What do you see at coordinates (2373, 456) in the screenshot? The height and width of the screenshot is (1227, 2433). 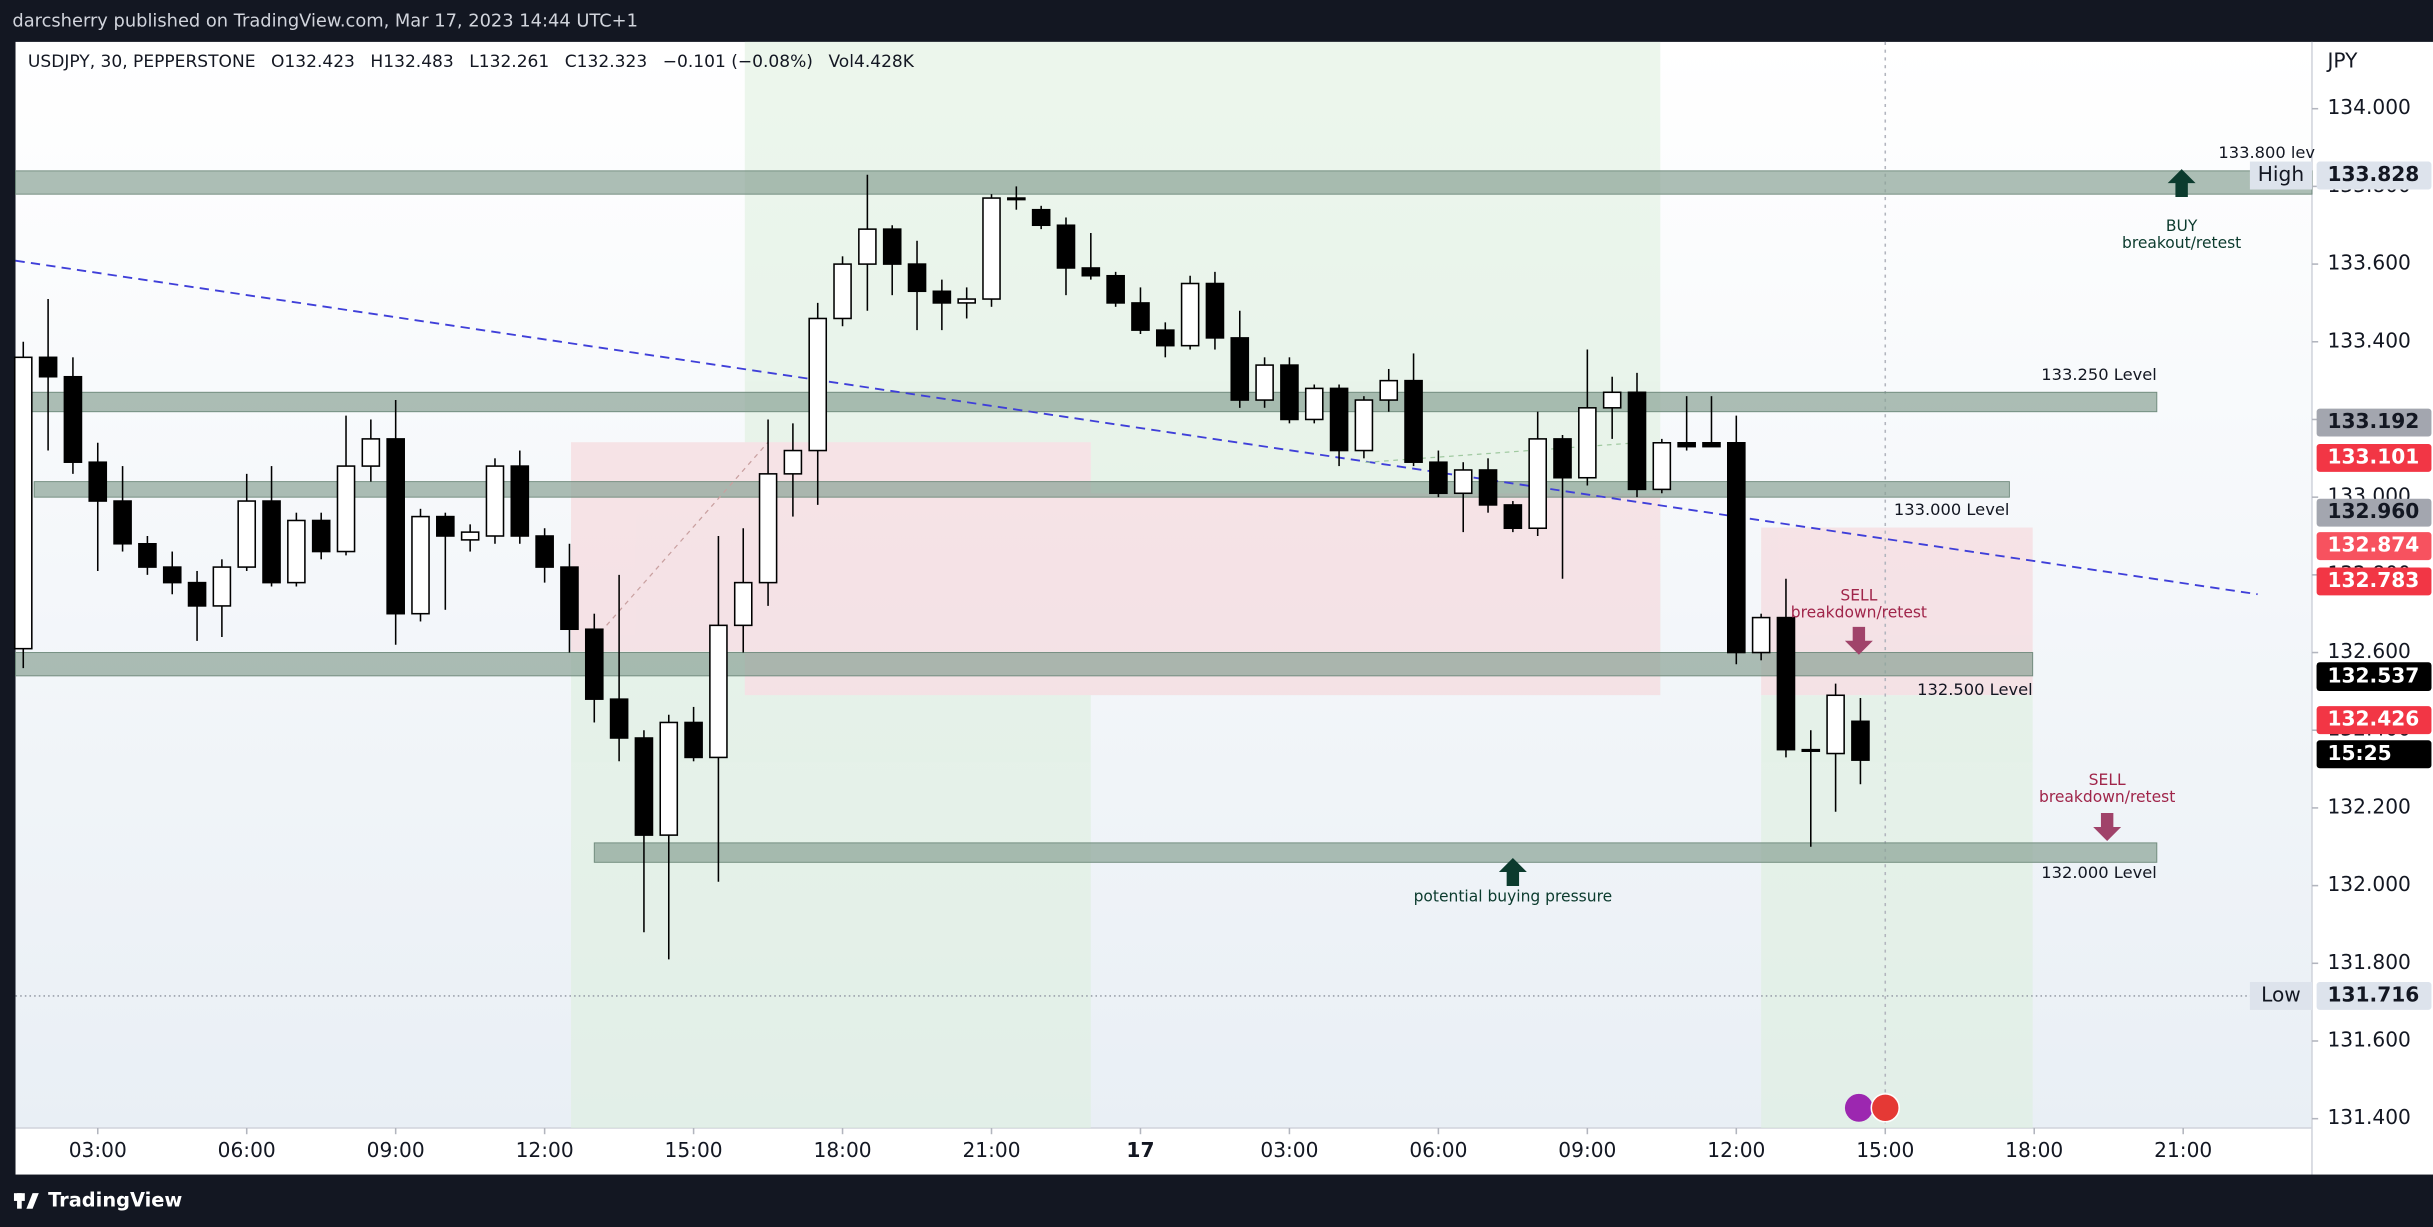 I see `price-tag-label: 133.101` at bounding box center [2373, 456].